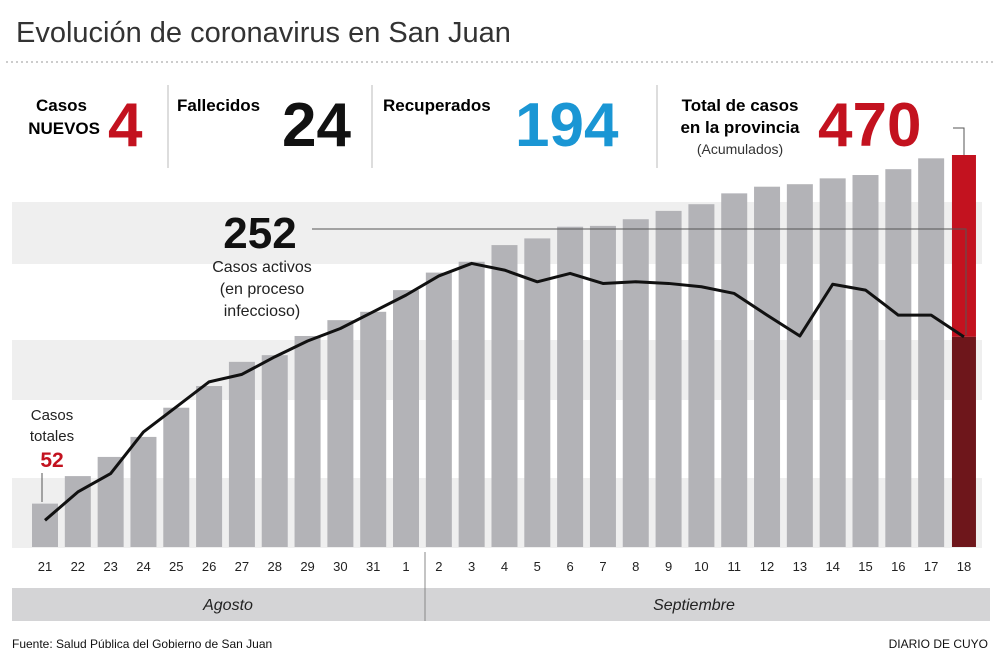 The image size is (1000, 666). I want to click on x-tick-label: 1, so click(405, 566).